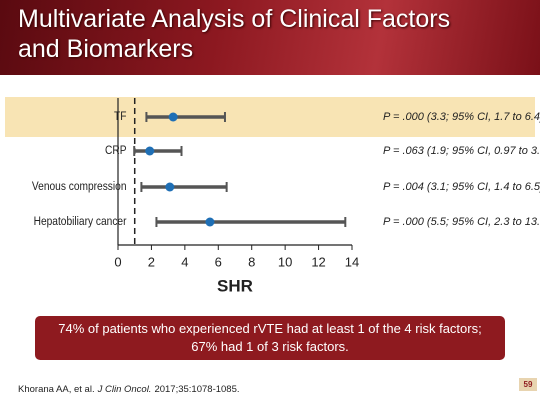 This screenshot has width=540, height=405. What do you see at coordinates (270, 346) in the screenshot?
I see `callout-line: 67% had 1 of 3 risk factors.` at bounding box center [270, 346].